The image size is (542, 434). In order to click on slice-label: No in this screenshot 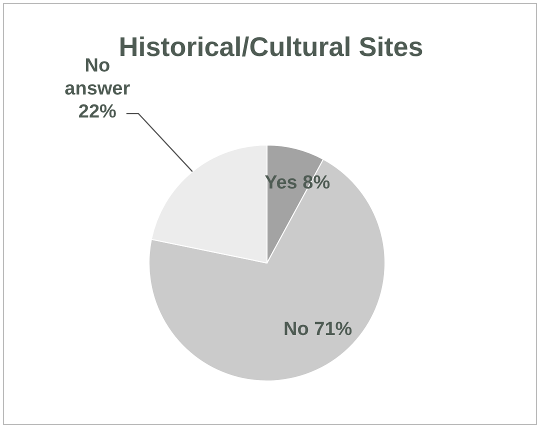, I will do `click(296, 329)`.